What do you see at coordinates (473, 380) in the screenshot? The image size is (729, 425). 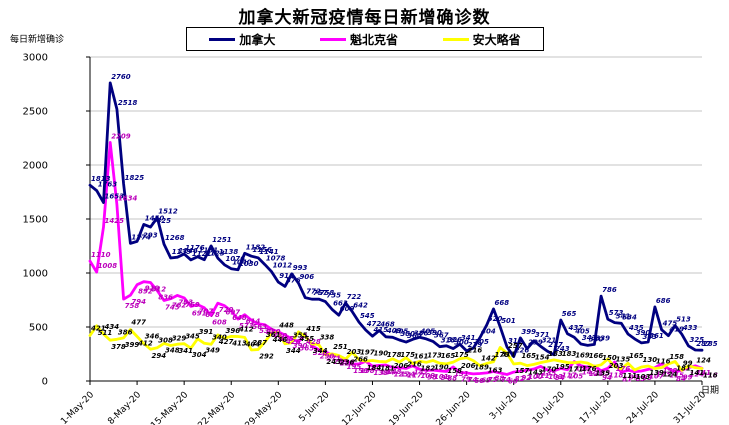 I see `data-label: 74` at bounding box center [473, 380].